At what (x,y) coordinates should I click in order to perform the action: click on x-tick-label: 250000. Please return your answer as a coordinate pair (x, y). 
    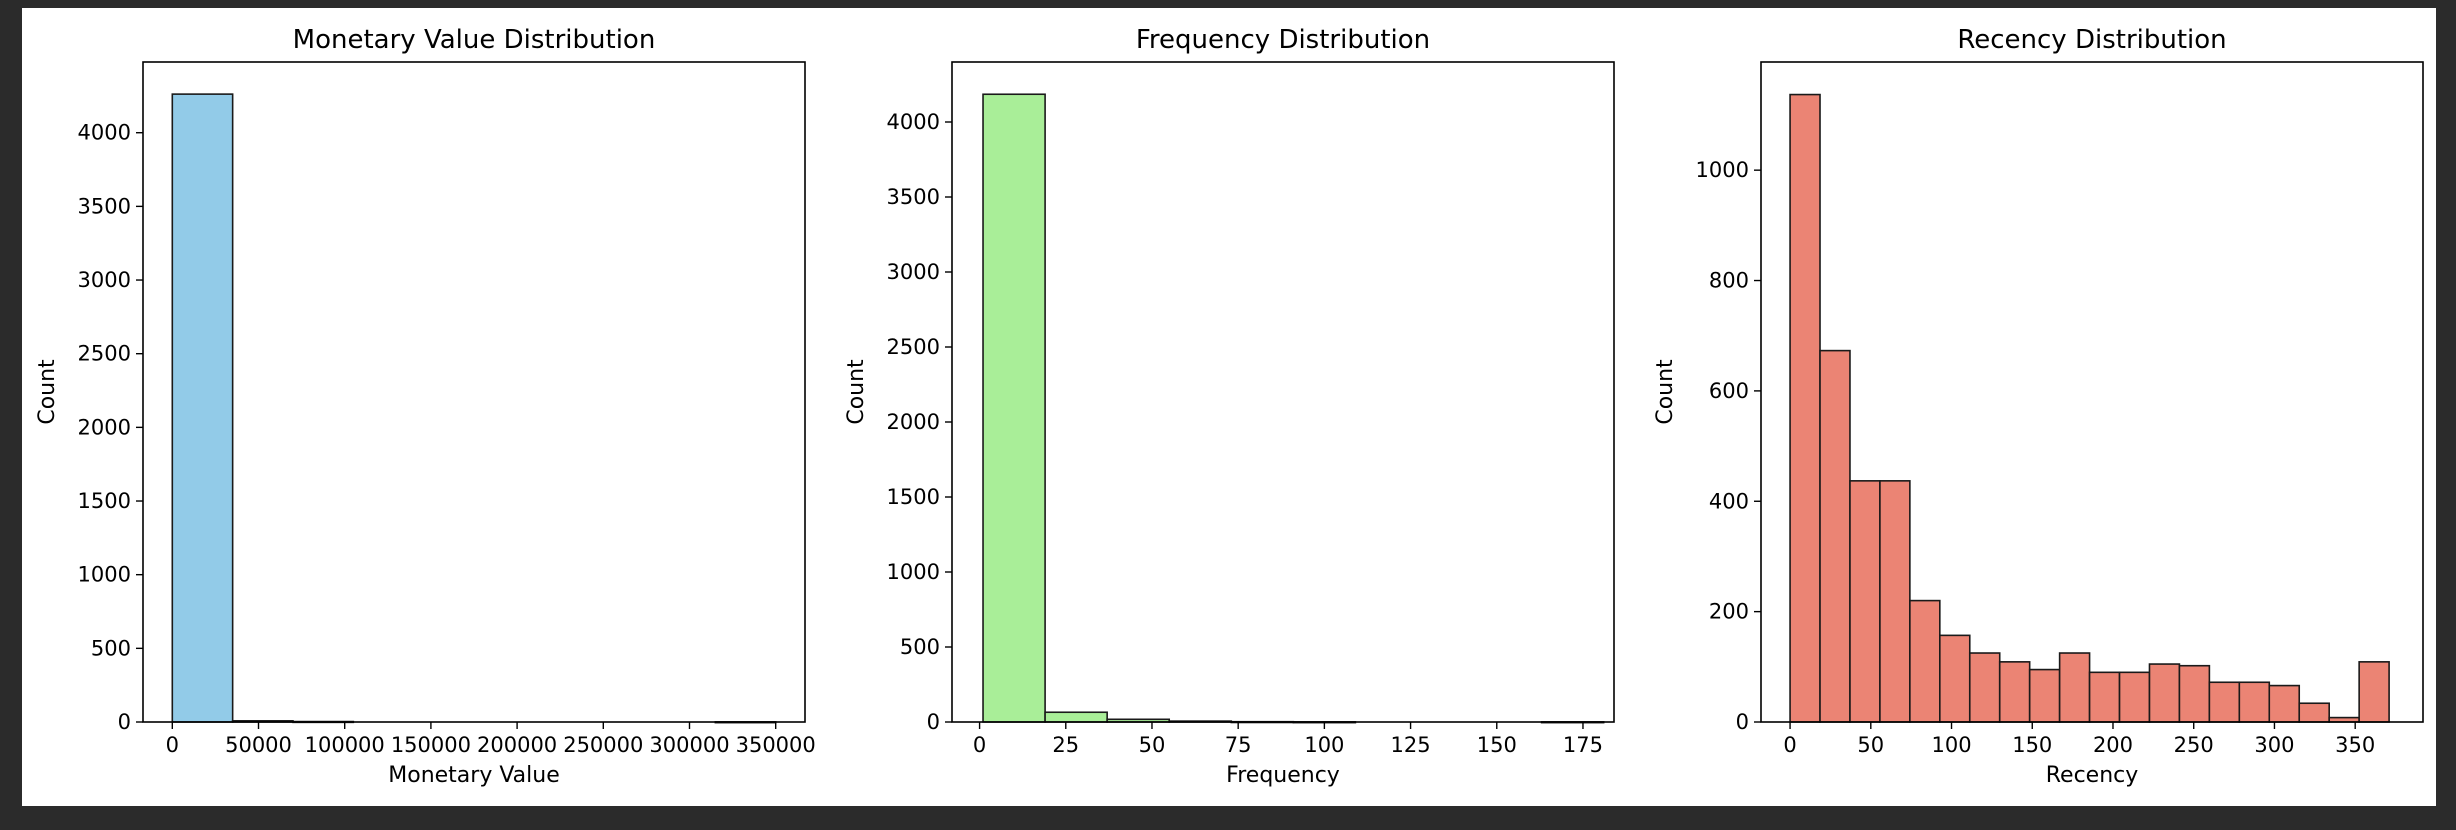
    Looking at the image, I should click on (603, 745).